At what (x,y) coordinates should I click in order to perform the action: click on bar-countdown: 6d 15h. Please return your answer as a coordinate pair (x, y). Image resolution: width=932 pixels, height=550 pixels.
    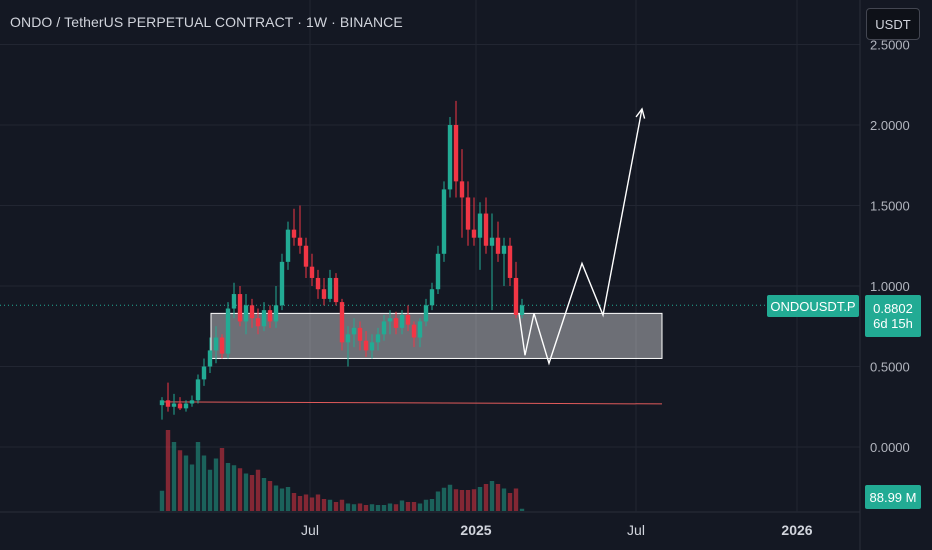
    Looking at the image, I should click on (893, 323).